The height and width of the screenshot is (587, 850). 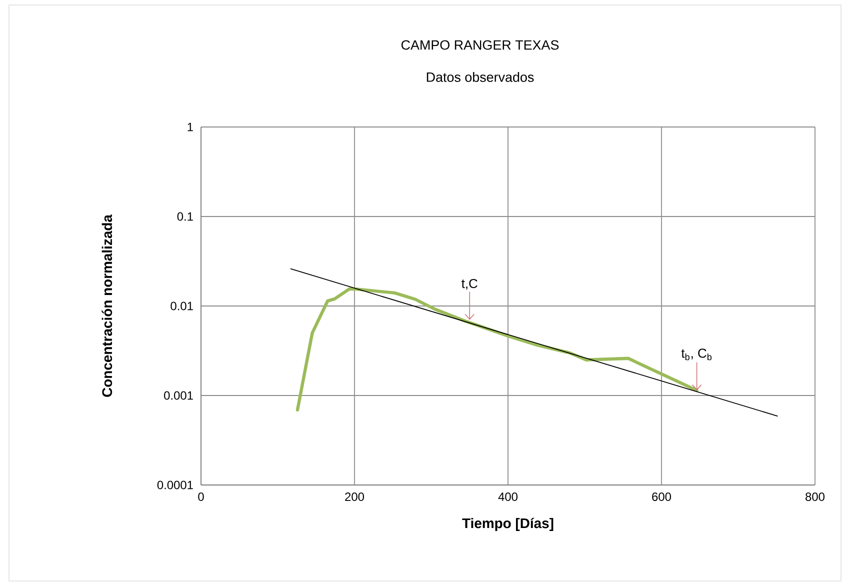 I want to click on chart-title: CAMPO RANGER TEXAS, so click(x=480, y=45).